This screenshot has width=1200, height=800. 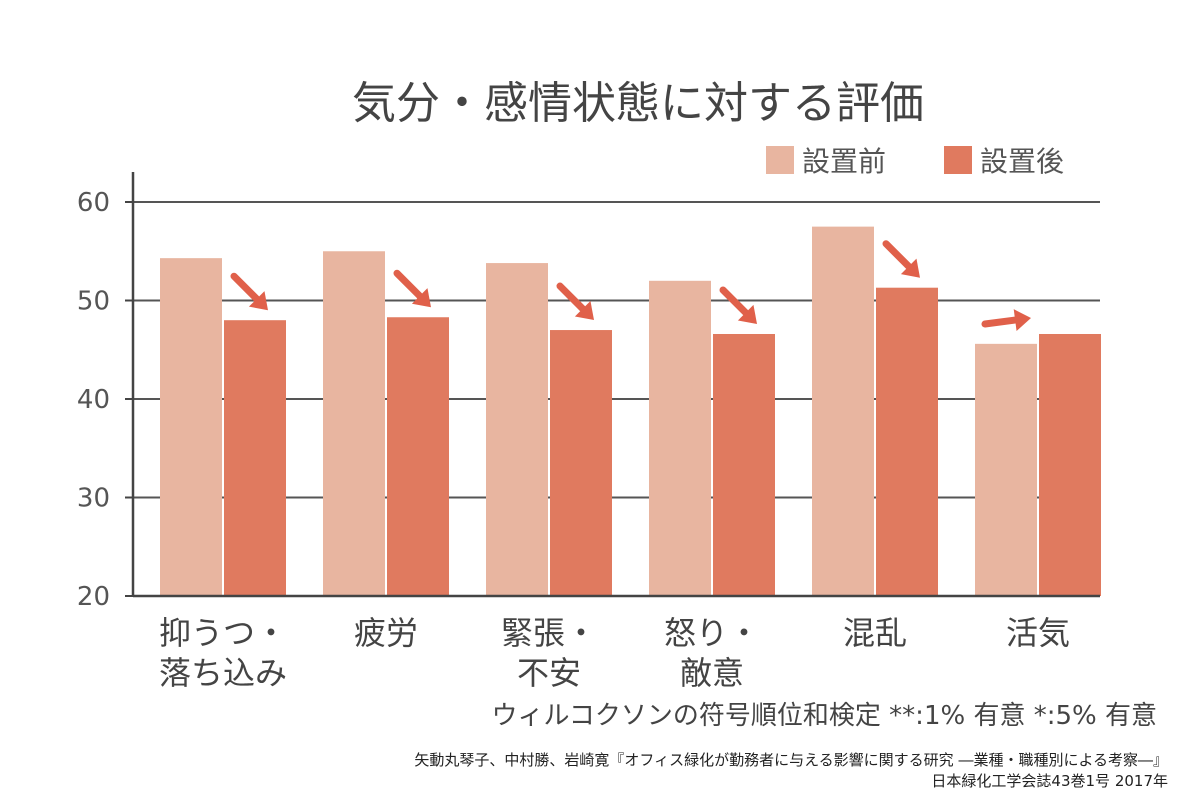 I want to click on category-label: 怒り・, so click(x=712, y=633).